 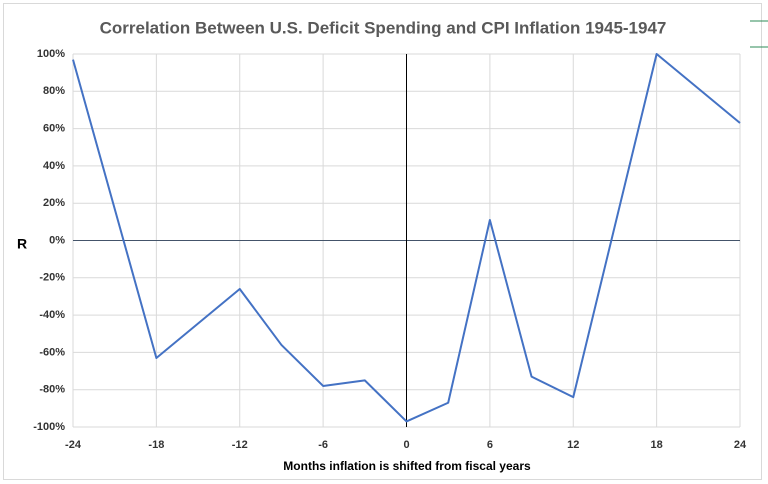 I want to click on x-tick-label: -12, so click(x=240, y=445).